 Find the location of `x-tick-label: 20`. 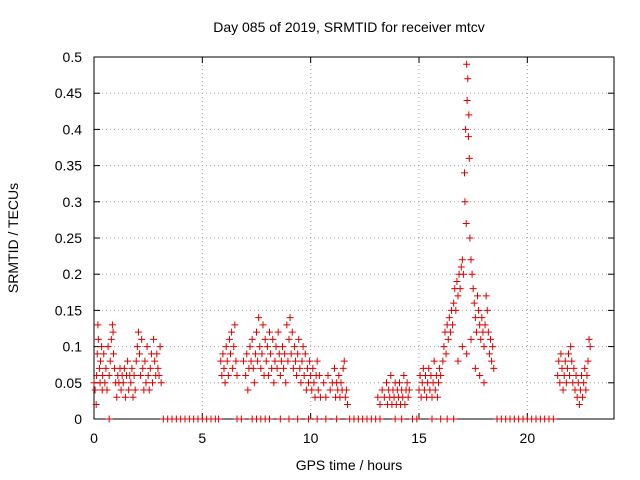

x-tick-label: 20 is located at coordinates (528, 438).